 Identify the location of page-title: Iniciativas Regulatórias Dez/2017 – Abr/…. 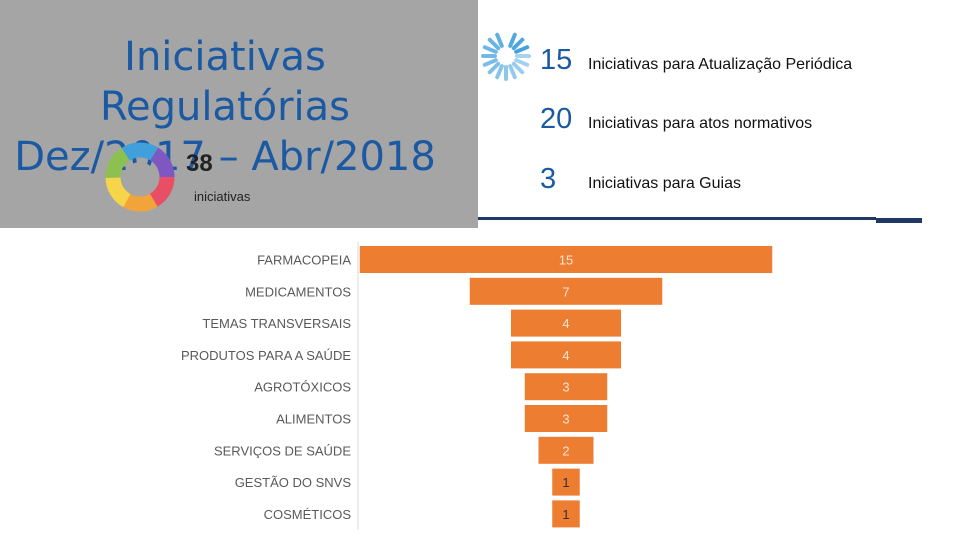
(225, 107).